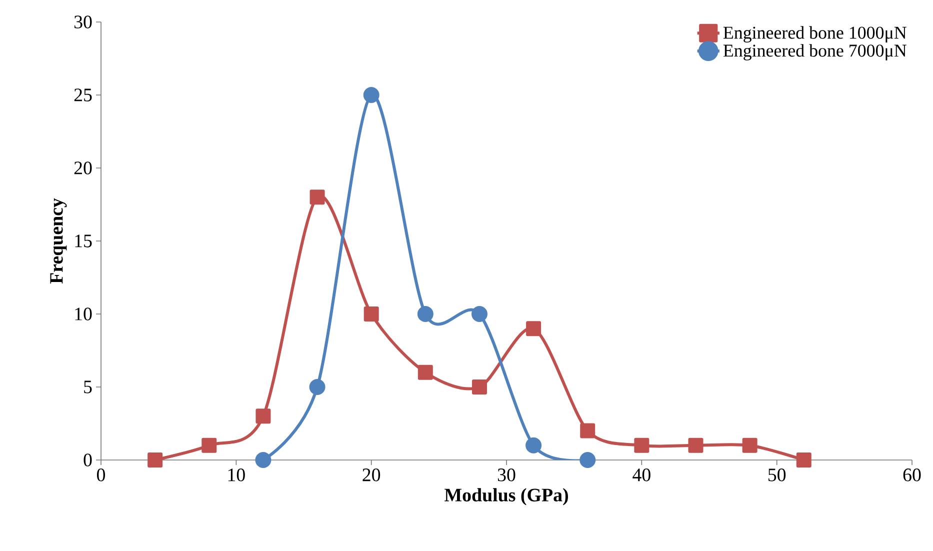 The image size is (933, 551). Describe the element at coordinates (88, 387) in the screenshot. I see `y-tick-label: 5` at that location.